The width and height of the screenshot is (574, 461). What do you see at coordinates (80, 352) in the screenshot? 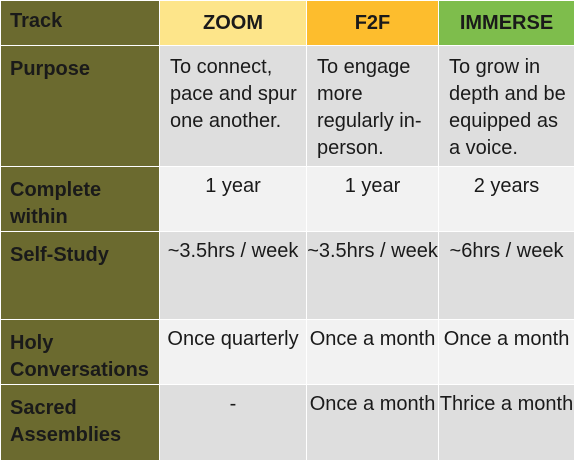
I see `holy-conversations-label: Holy Conversations` at bounding box center [80, 352].